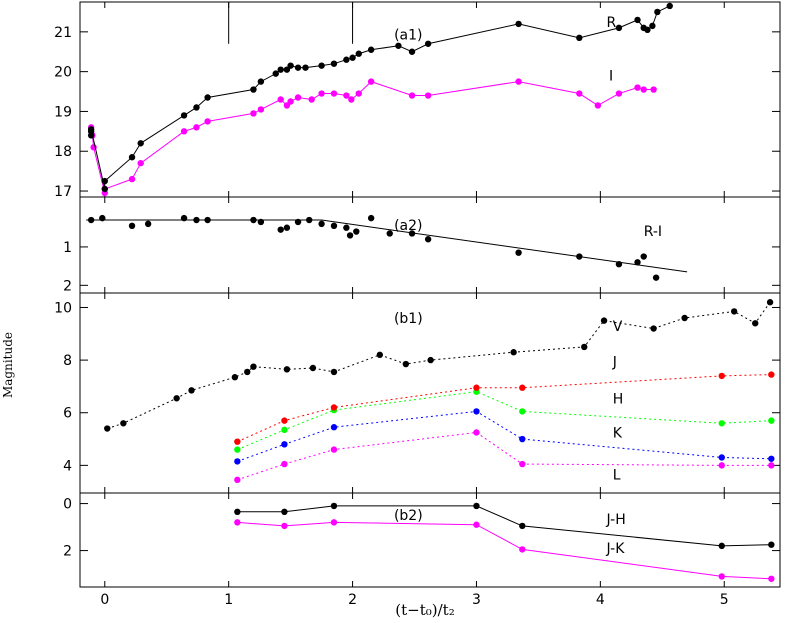  I want to click on y-tick-label: 10, so click(63, 308).